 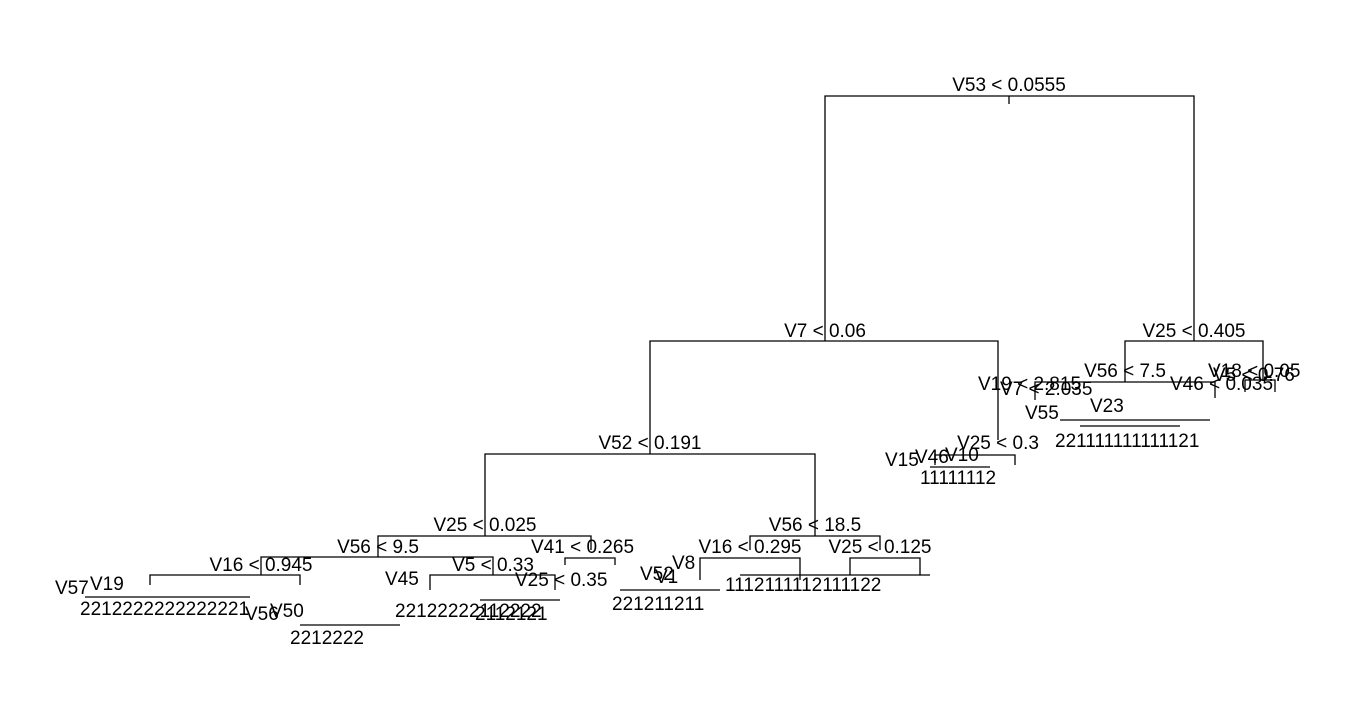 What do you see at coordinates (825, 331) in the screenshot?
I see `split-label-left: V7 < 0.06` at bounding box center [825, 331].